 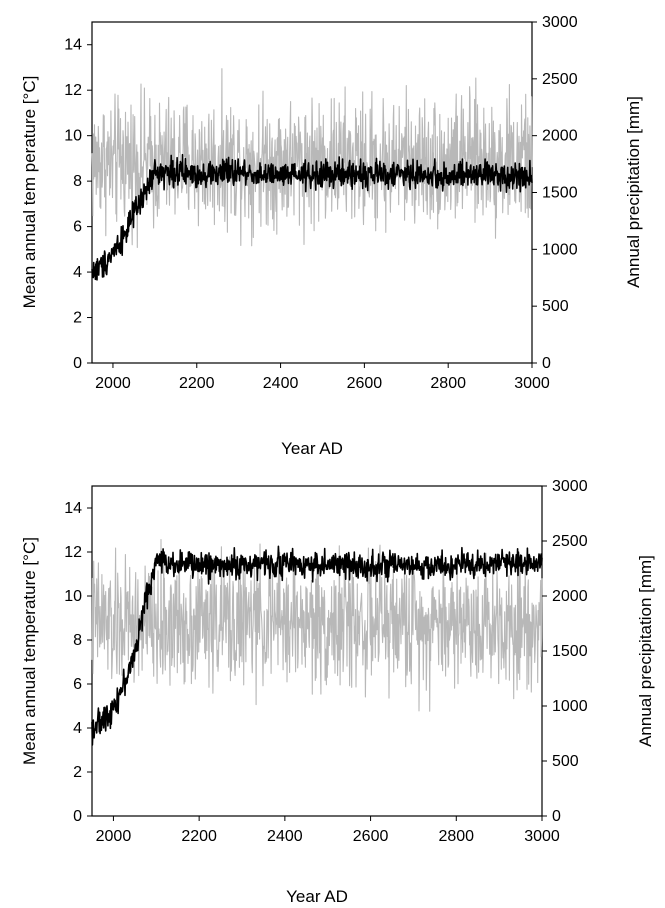 I want to click on temperature-line, so click(x=312, y=217).